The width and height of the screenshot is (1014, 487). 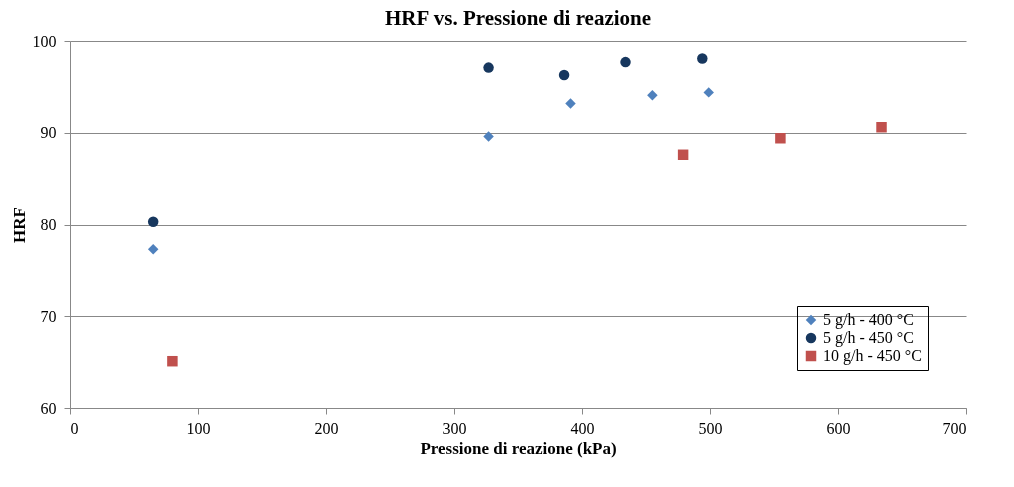 What do you see at coordinates (868, 320) in the screenshot?
I see `legend-label: 5 g/h - 400 °C` at bounding box center [868, 320].